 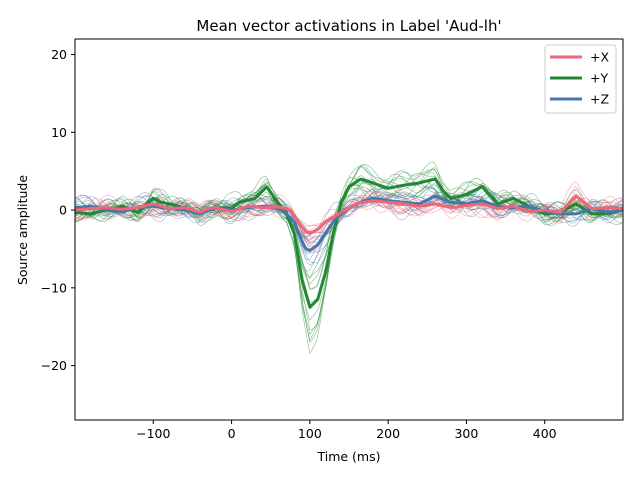 I want to click on legend: +X +Y +Z, so click(x=580, y=79).